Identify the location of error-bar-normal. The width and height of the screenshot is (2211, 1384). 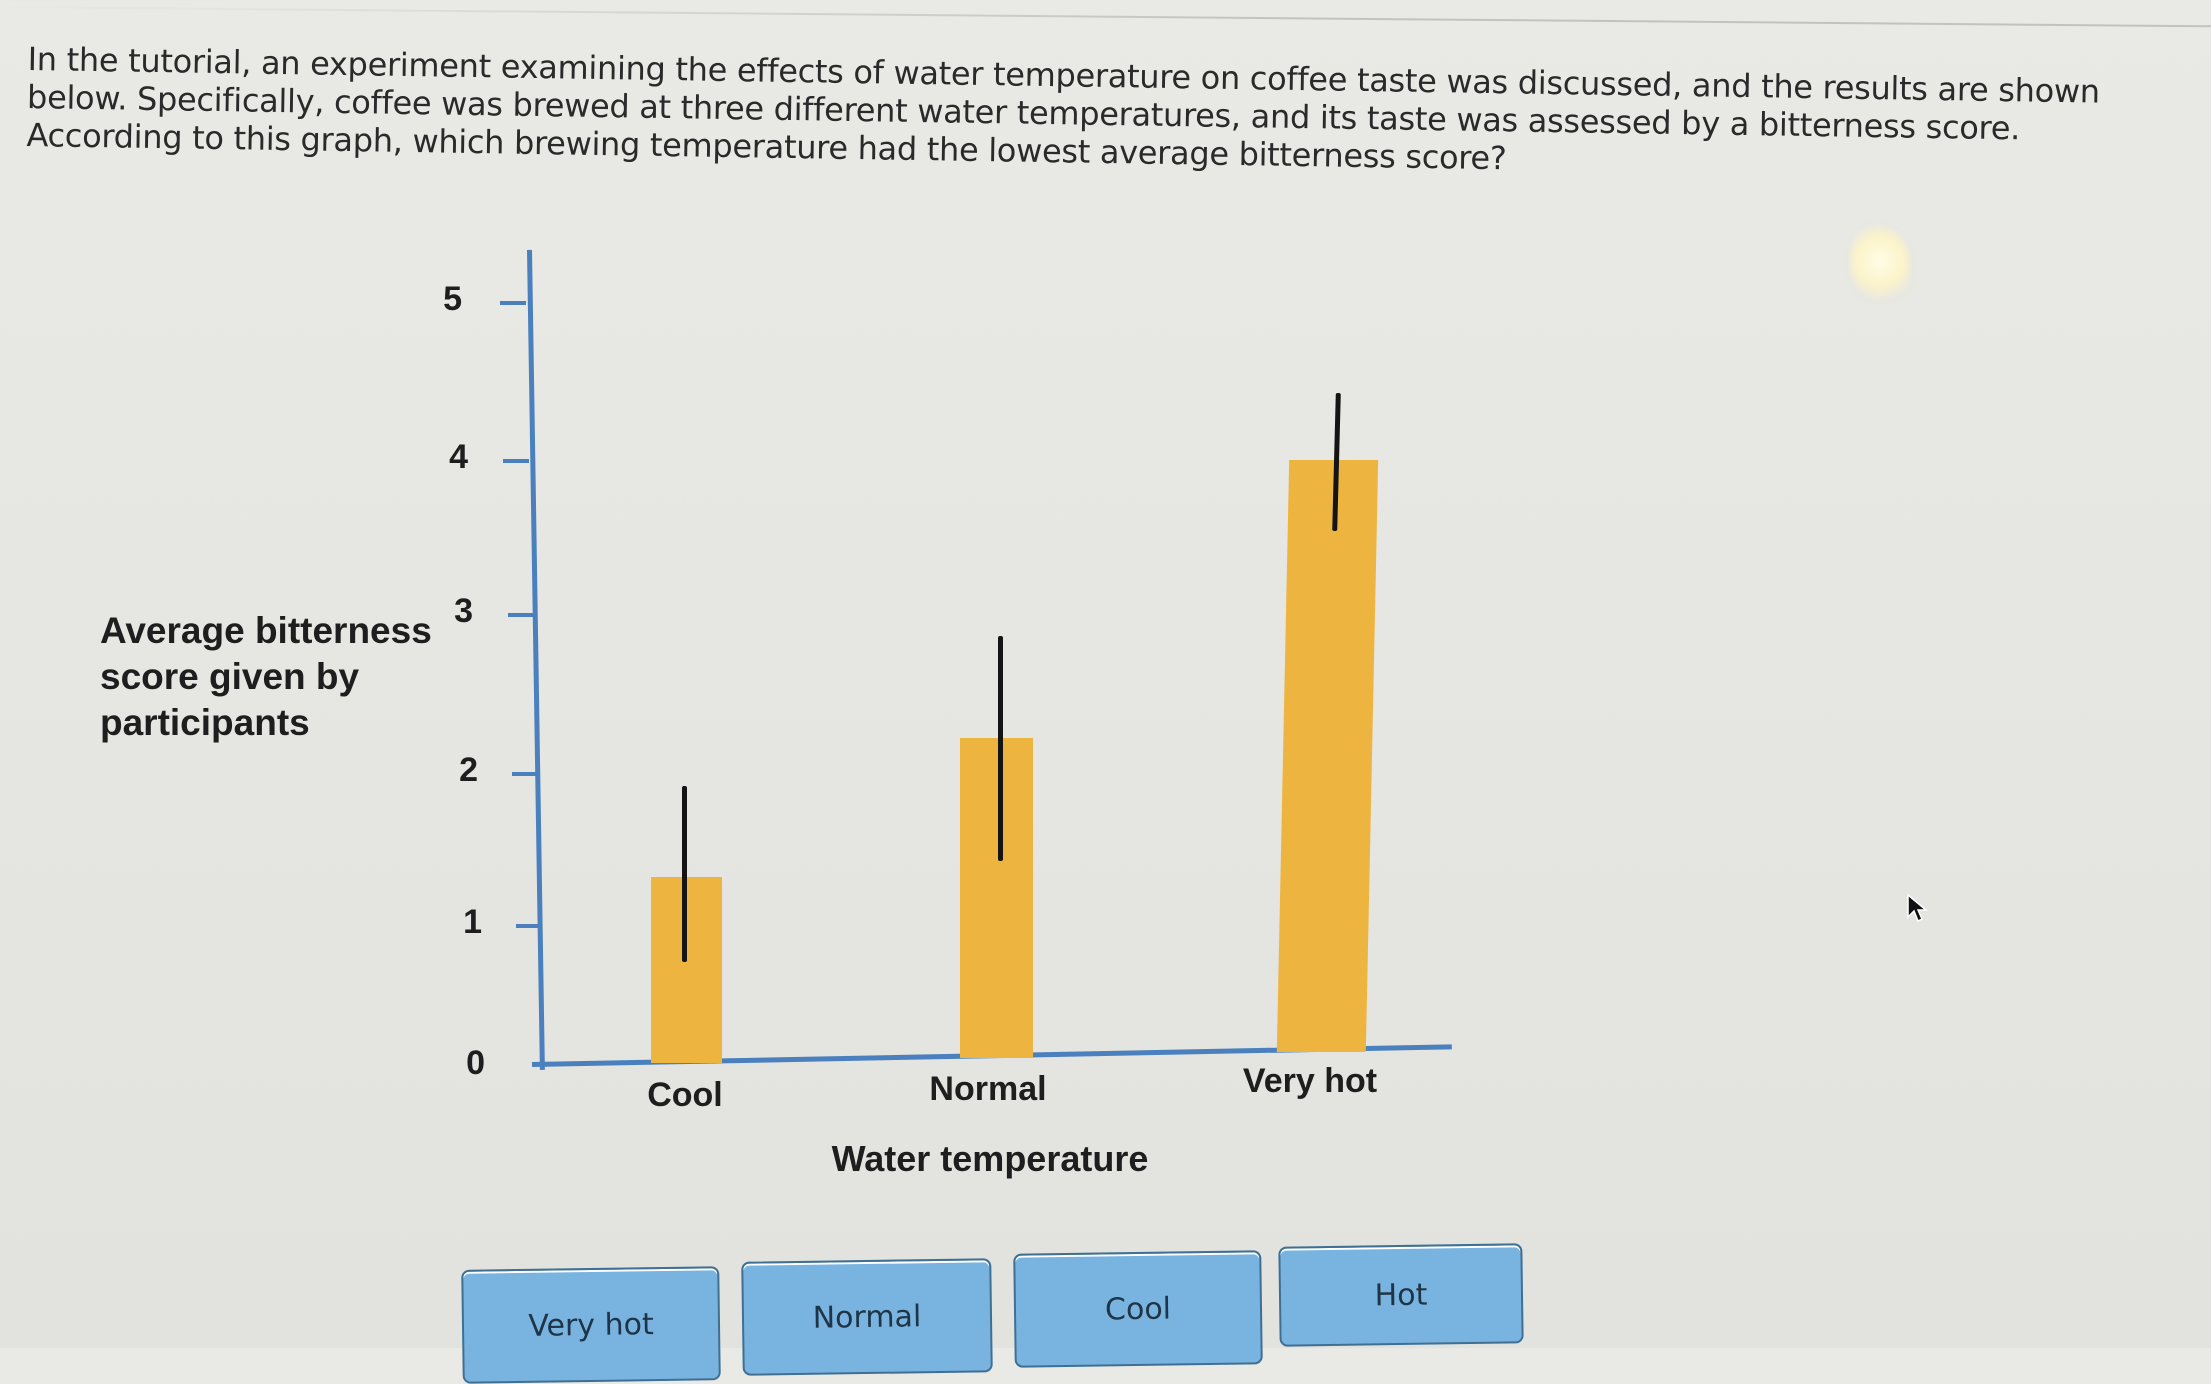
(1000, 748).